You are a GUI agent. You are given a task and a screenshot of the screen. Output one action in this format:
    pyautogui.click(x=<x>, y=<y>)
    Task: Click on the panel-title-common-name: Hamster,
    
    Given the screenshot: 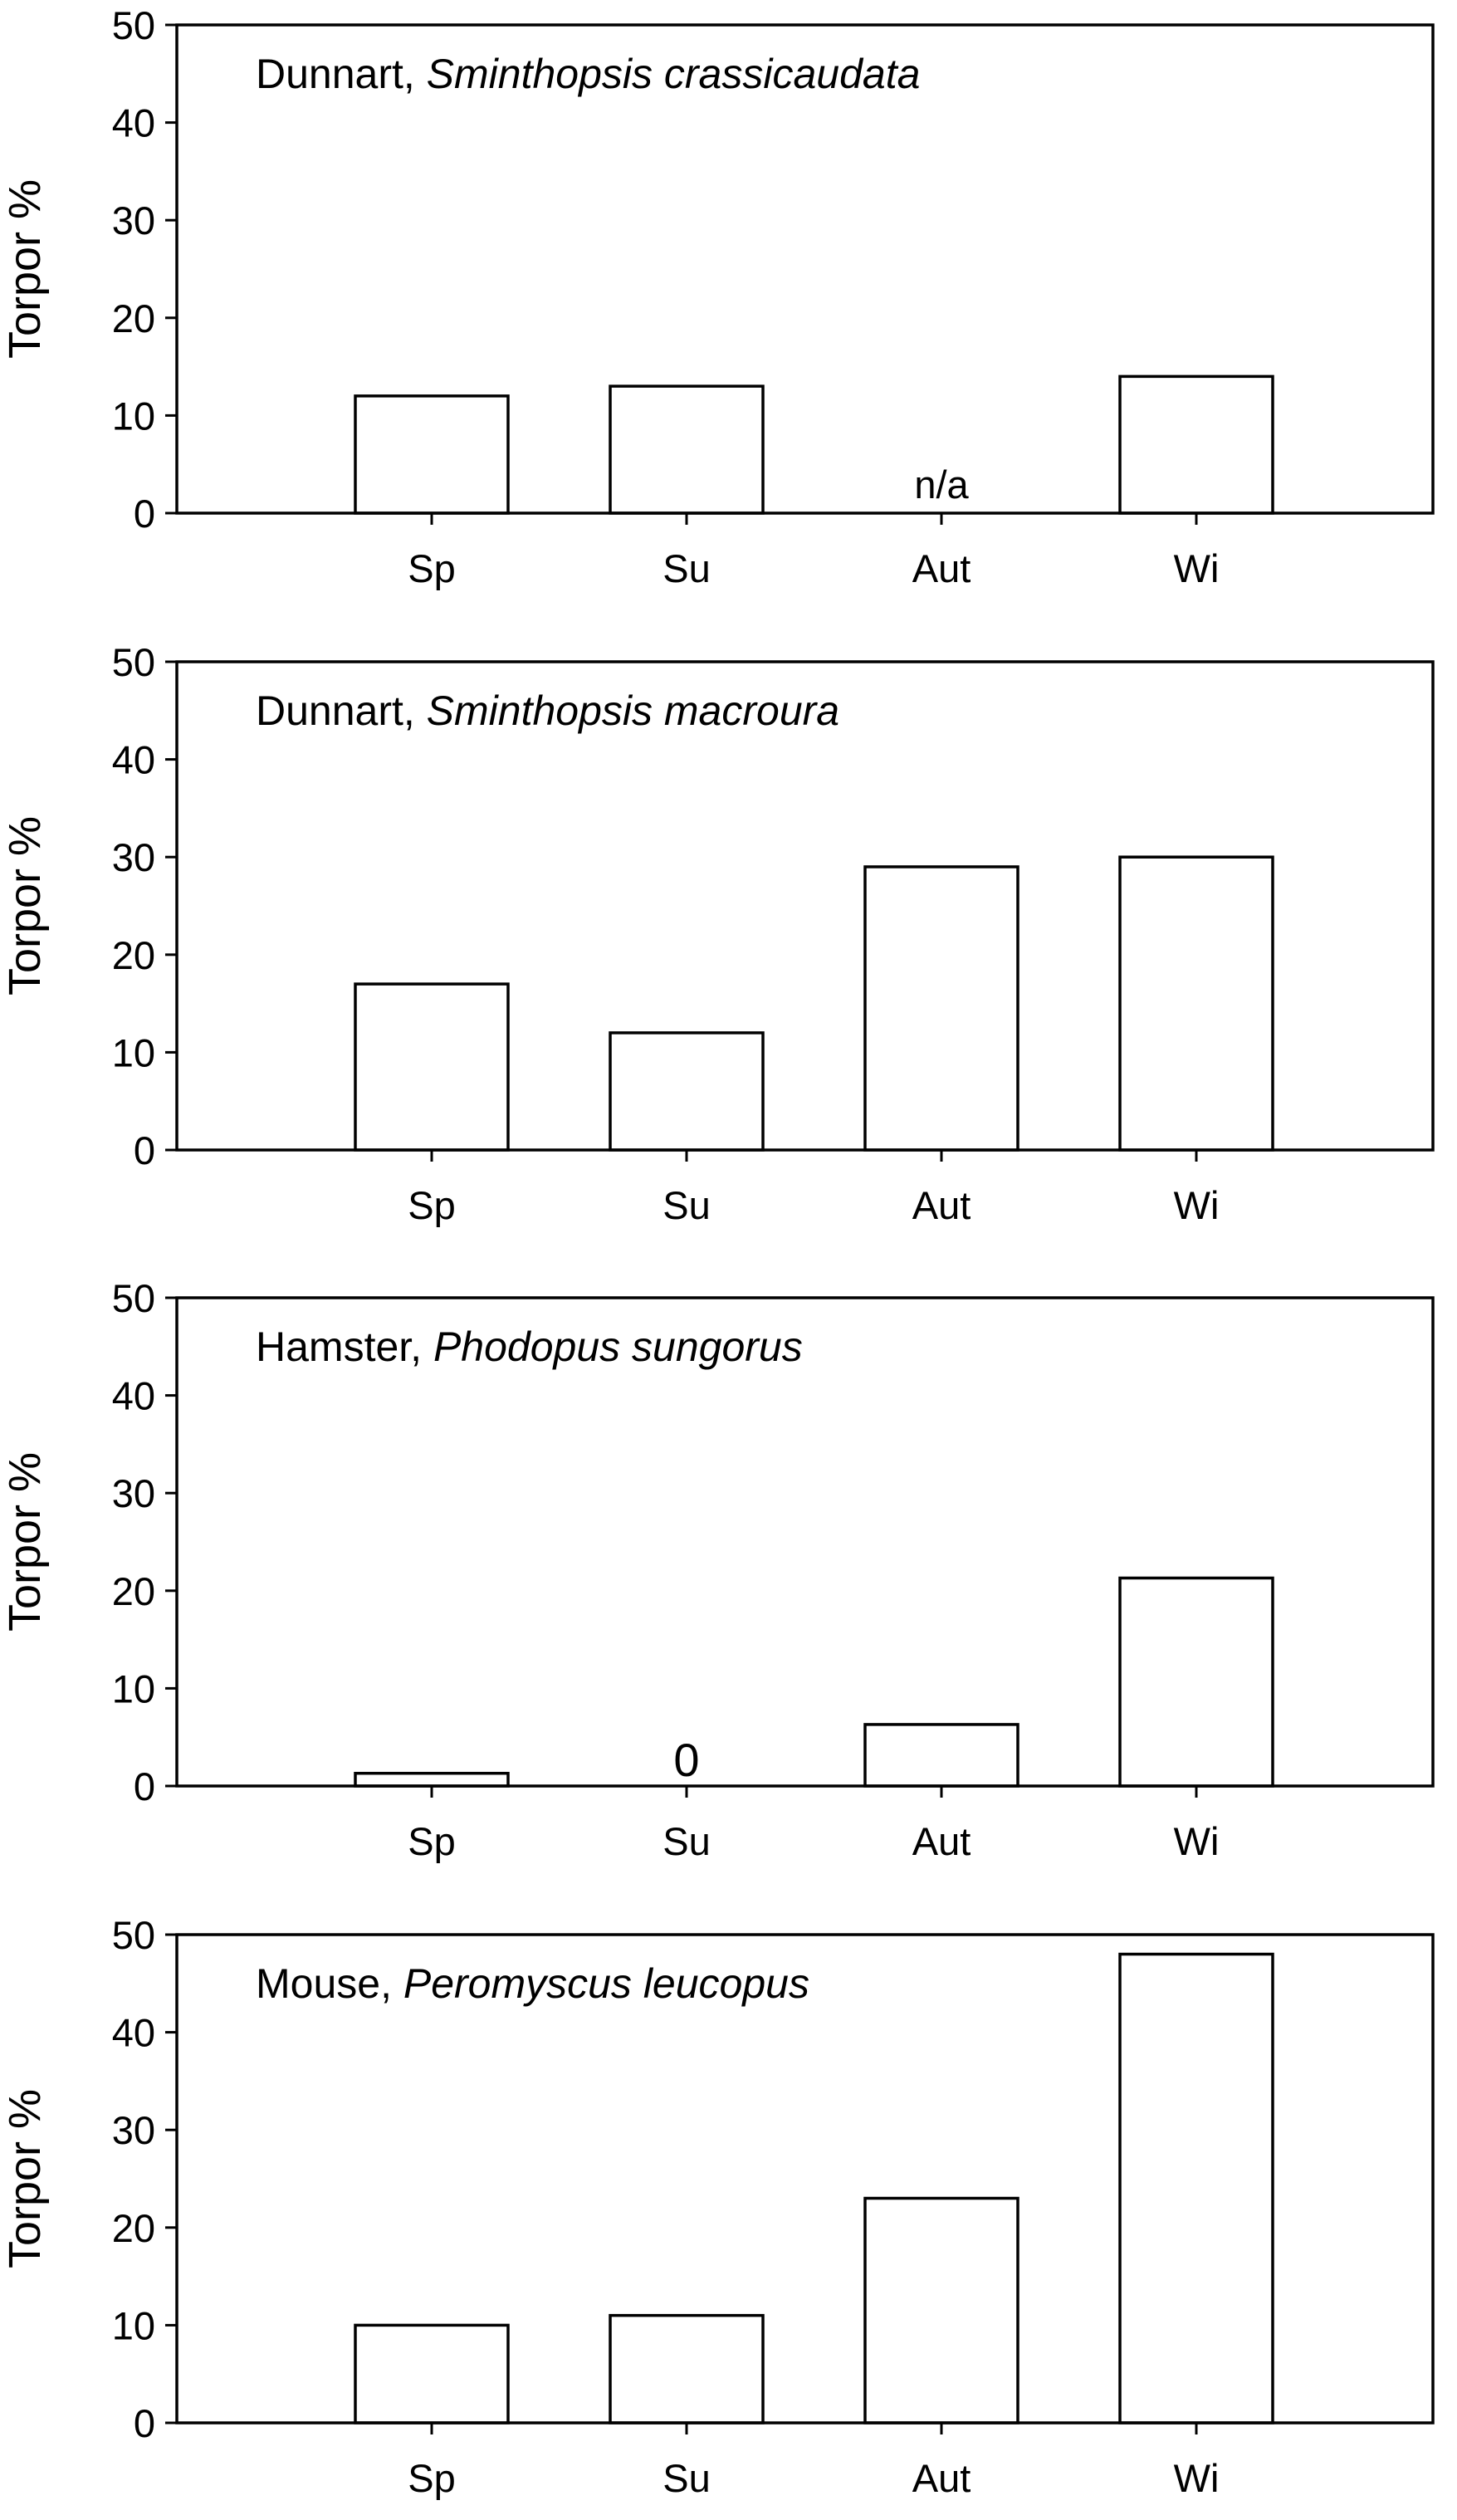 What is the action you would take?
    pyautogui.click(x=344, y=1347)
    